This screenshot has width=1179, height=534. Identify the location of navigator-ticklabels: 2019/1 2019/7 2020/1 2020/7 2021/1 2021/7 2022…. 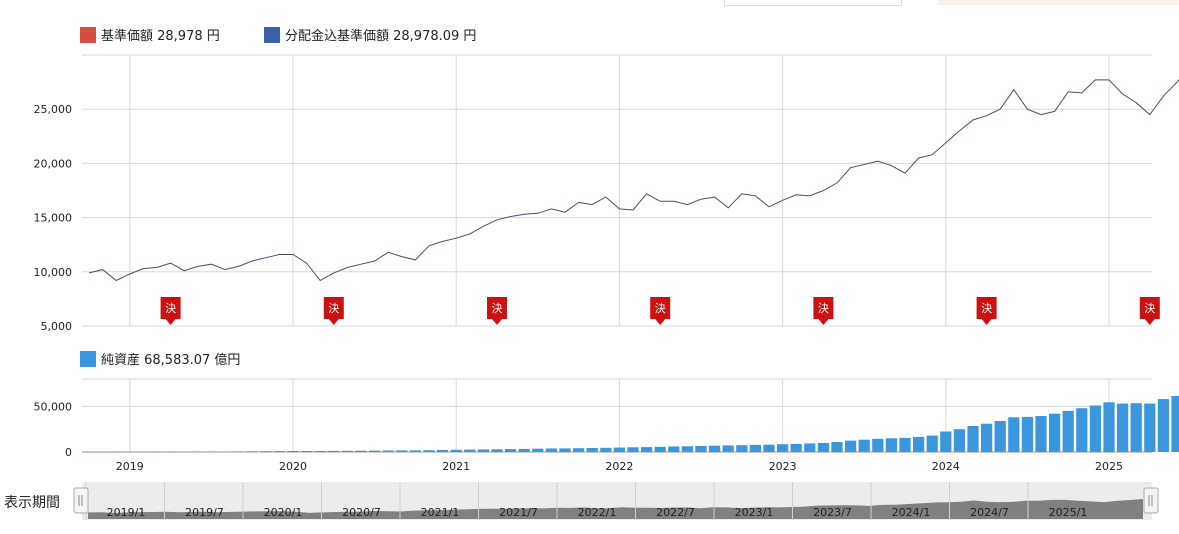
(597, 512).